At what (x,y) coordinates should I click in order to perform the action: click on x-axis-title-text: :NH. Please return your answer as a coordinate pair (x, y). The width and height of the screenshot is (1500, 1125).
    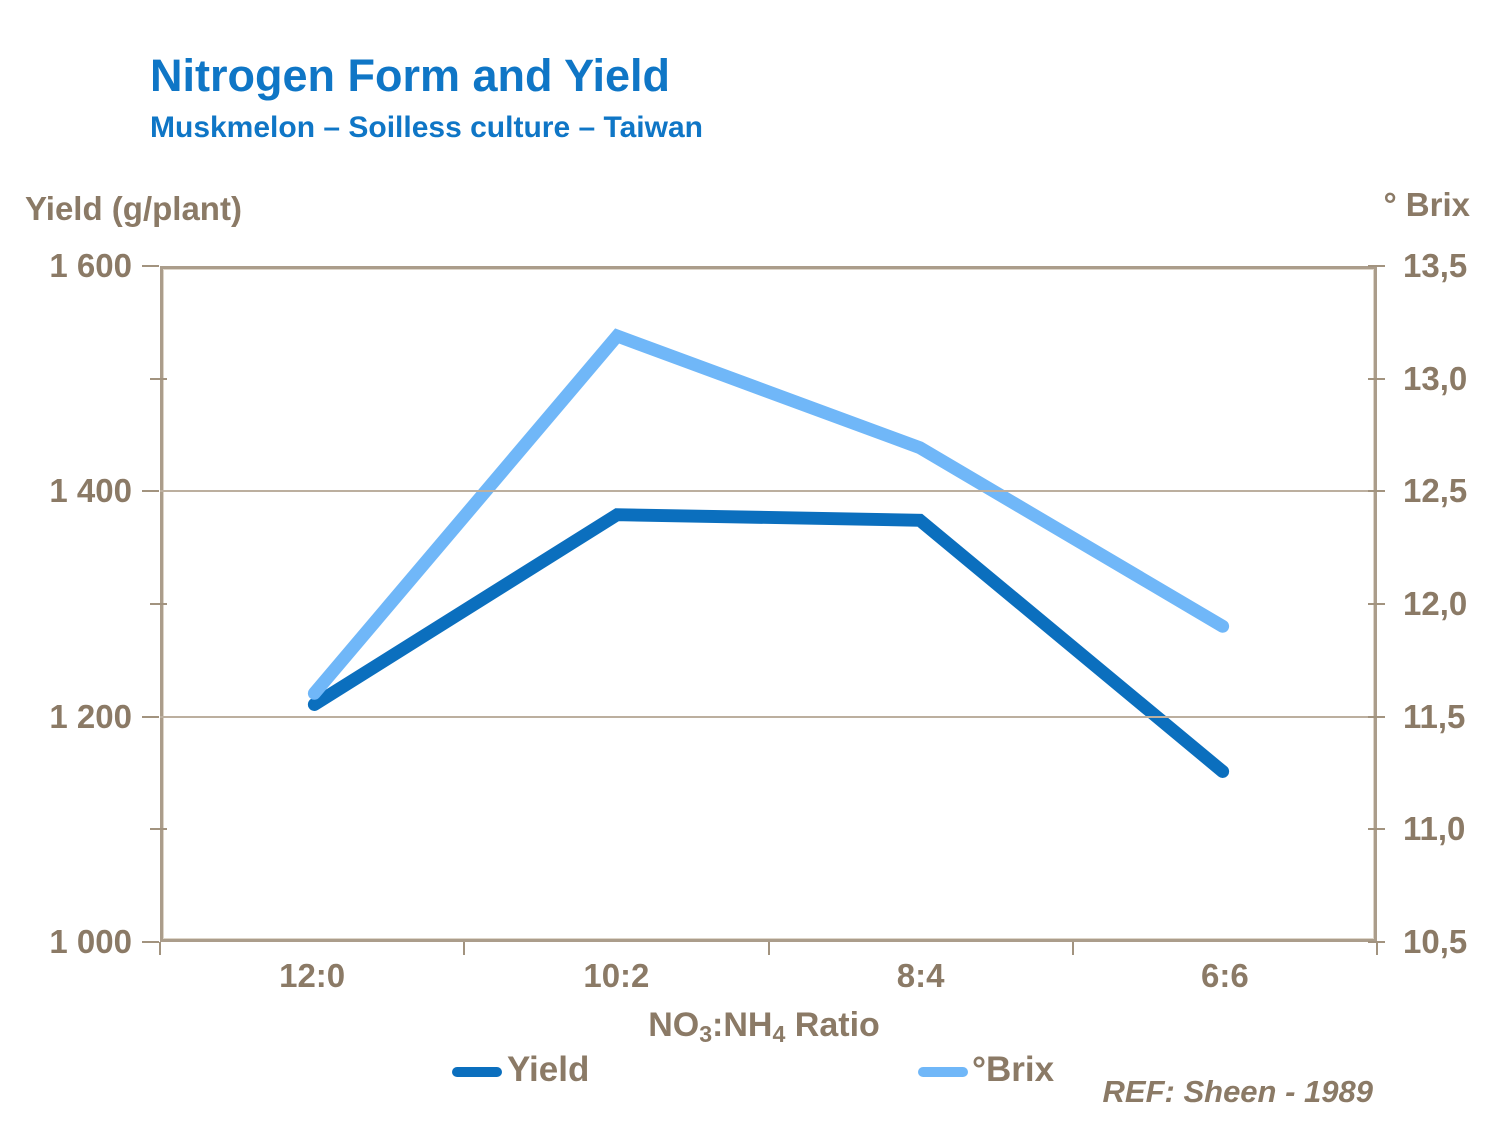
    Looking at the image, I should click on (742, 1025).